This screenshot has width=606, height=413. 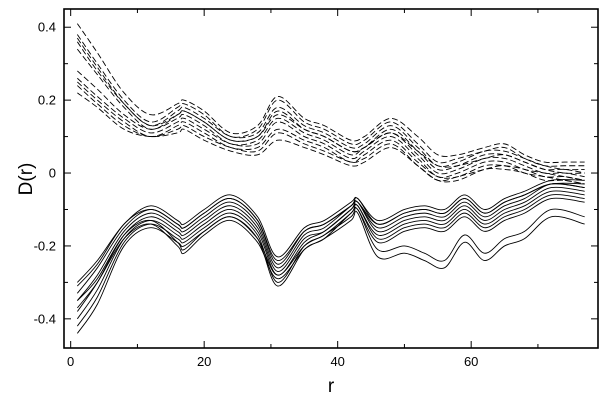 What do you see at coordinates (331, 386) in the screenshot?
I see `x-axis-title: r` at bounding box center [331, 386].